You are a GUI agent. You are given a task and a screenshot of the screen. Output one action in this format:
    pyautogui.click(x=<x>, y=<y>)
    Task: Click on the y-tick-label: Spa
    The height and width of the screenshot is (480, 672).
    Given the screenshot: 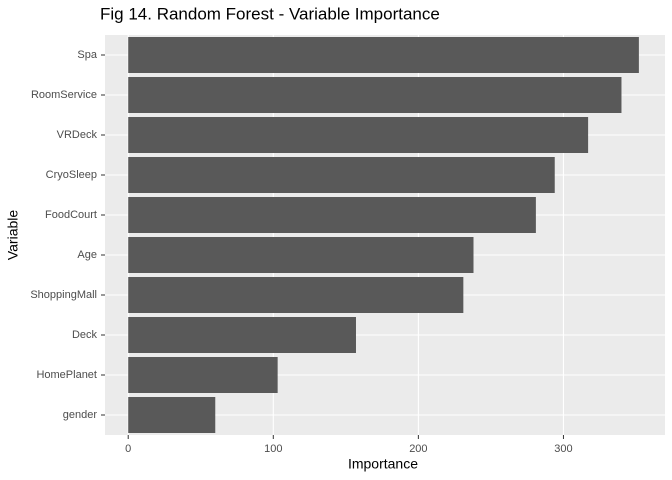 What is the action you would take?
    pyautogui.click(x=87, y=55)
    